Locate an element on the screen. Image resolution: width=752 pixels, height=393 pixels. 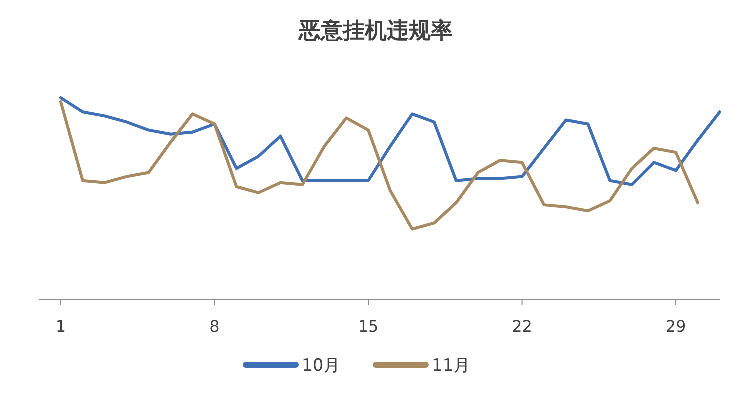
x-tick-label: 22 is located at coordinates (522, 326).